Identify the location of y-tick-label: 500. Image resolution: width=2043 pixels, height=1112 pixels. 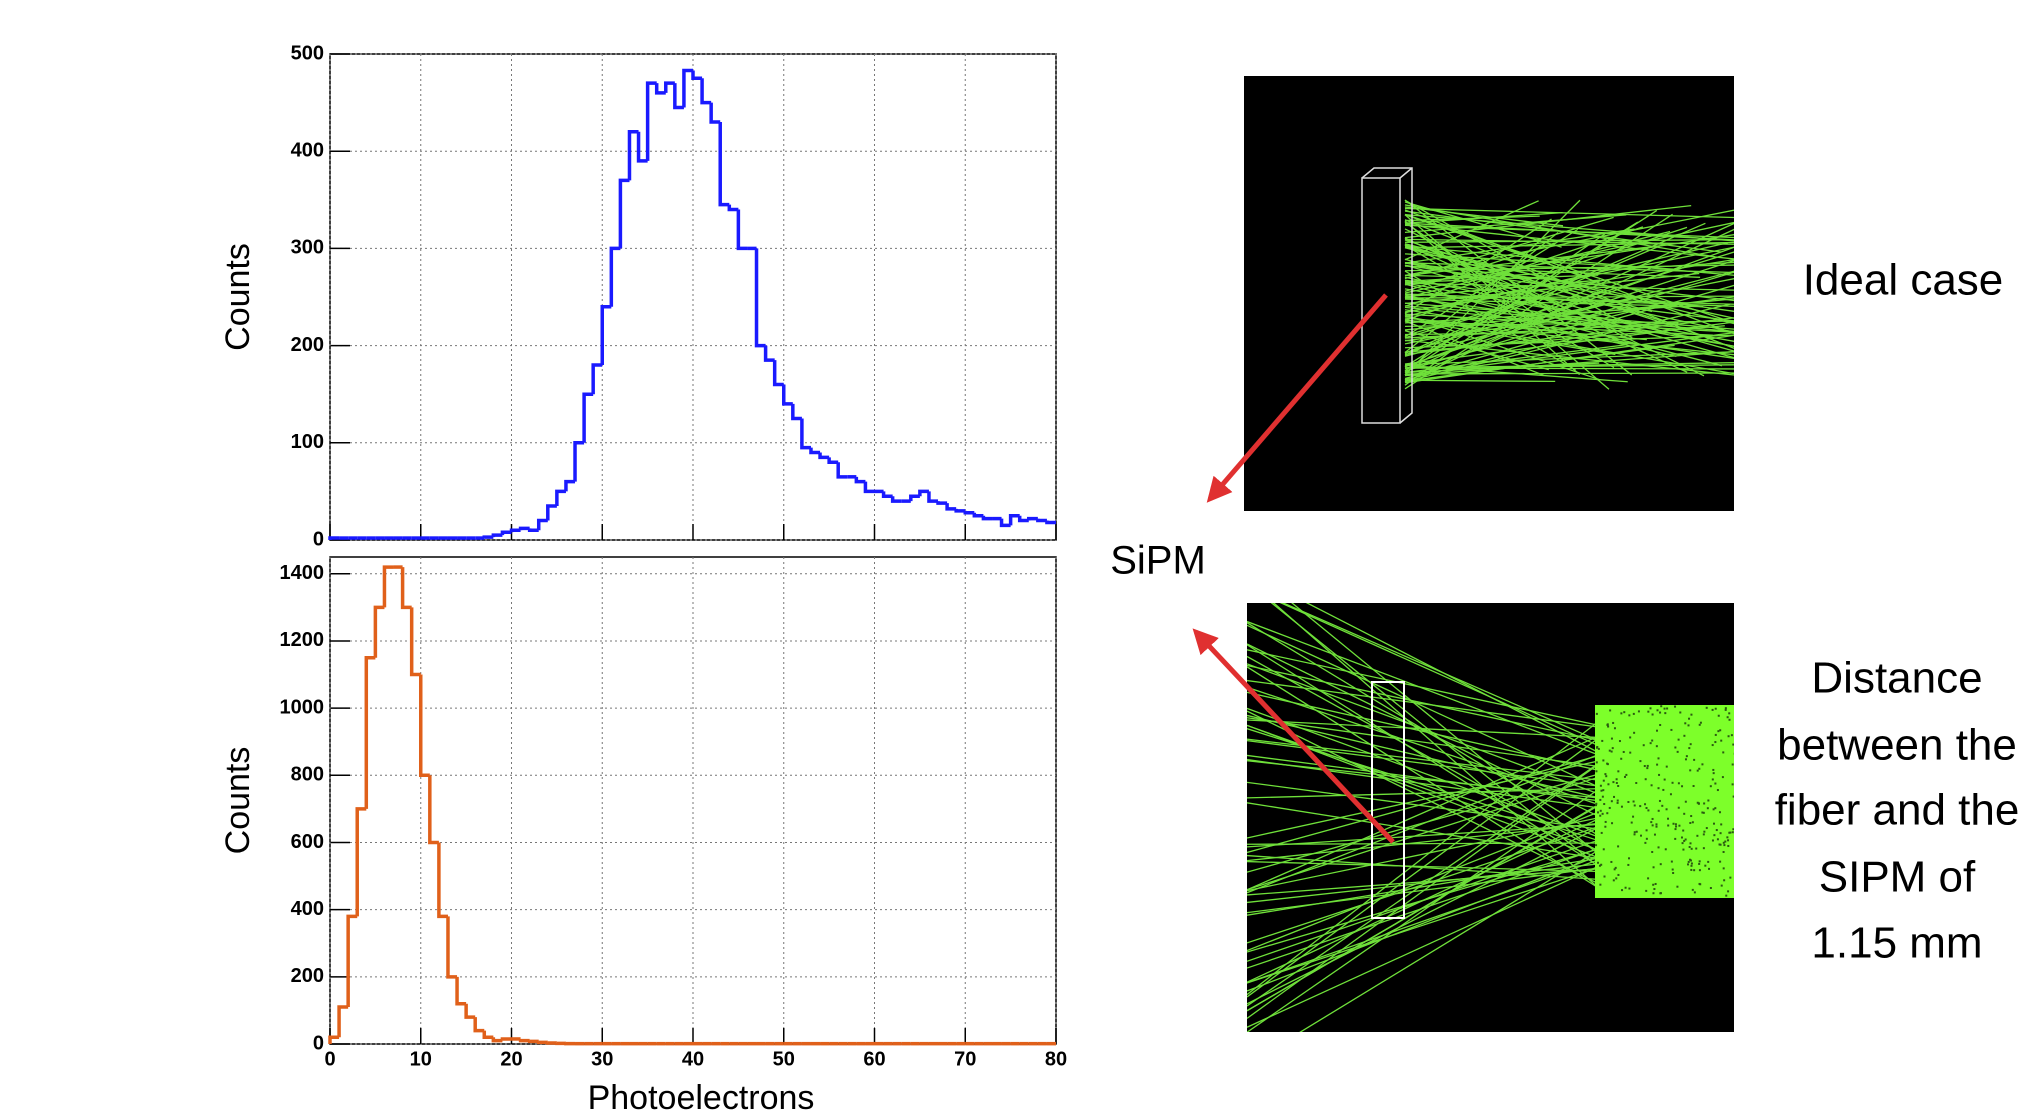
(307, 53).